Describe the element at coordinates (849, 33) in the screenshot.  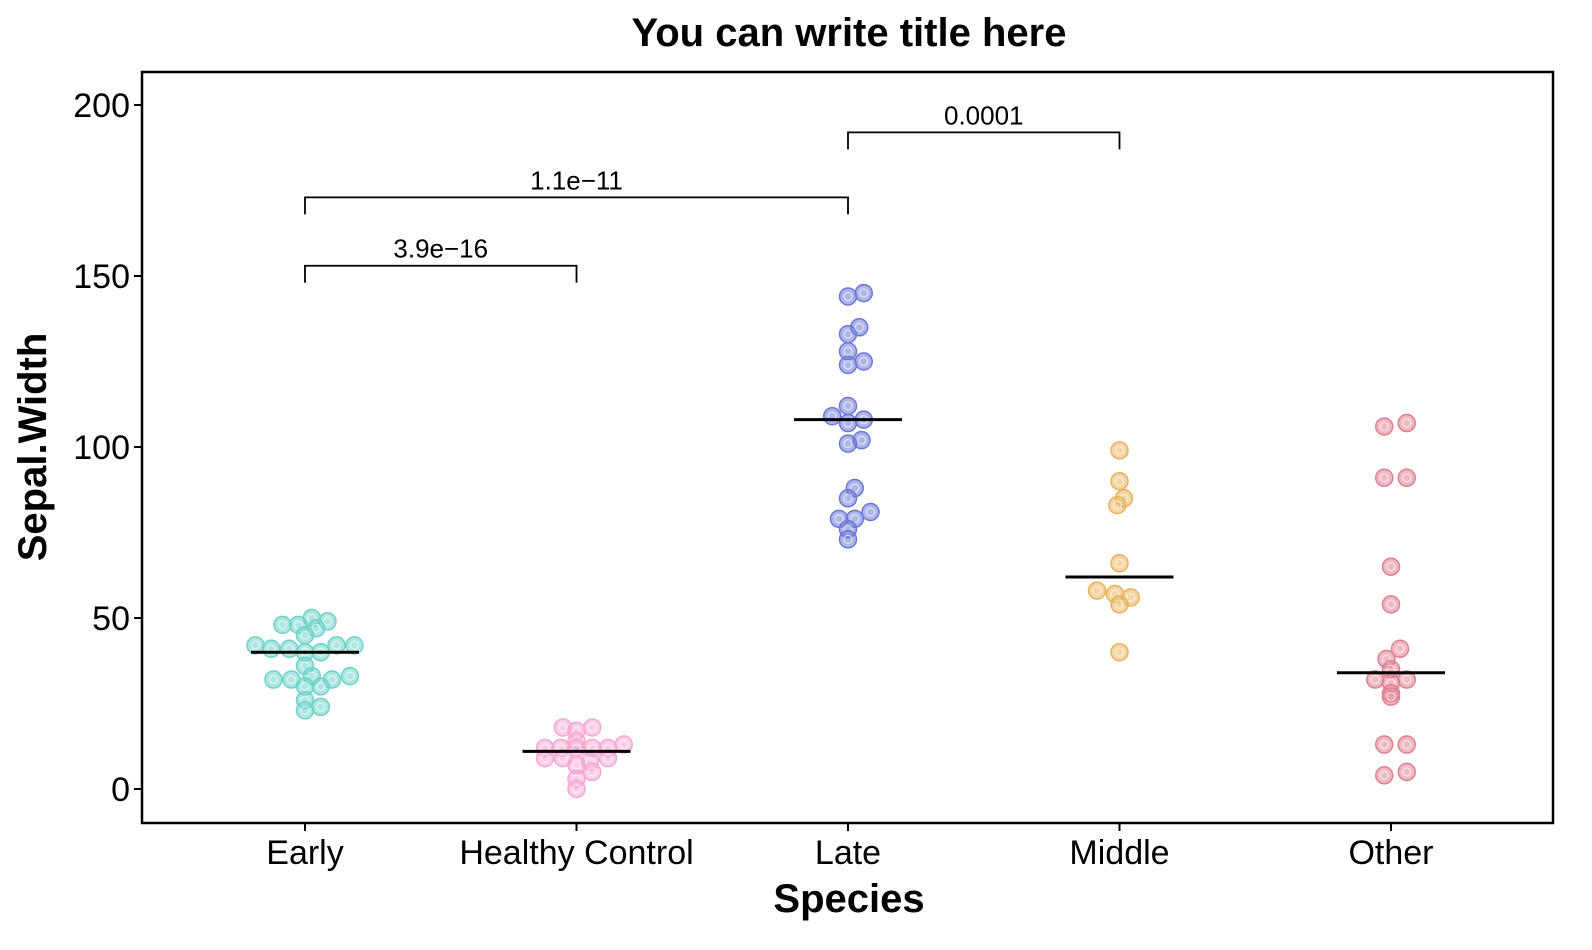
I see `chart-title: You can write title here` at that location.